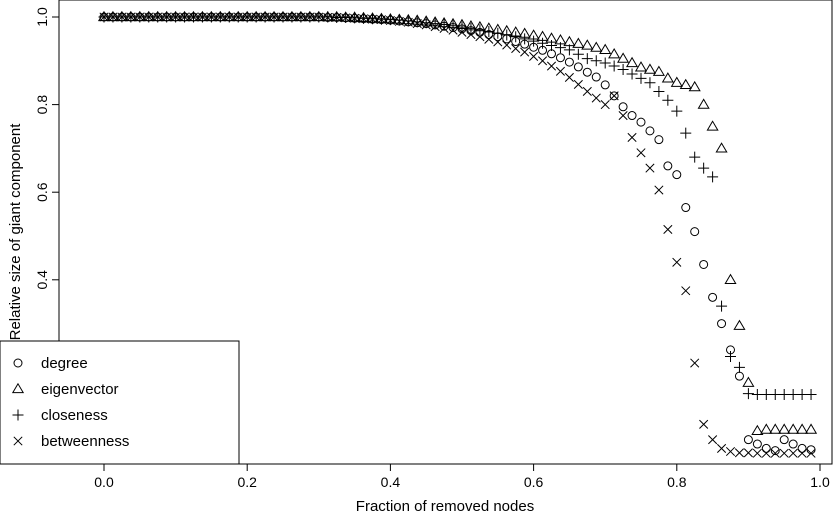 This screenshot has width=837, height=521. What do you see at coordinates (445, 506) in the screenshot?
I see `x-axis-label: Fraction of removed nodes` at bounding box center [445, 506].